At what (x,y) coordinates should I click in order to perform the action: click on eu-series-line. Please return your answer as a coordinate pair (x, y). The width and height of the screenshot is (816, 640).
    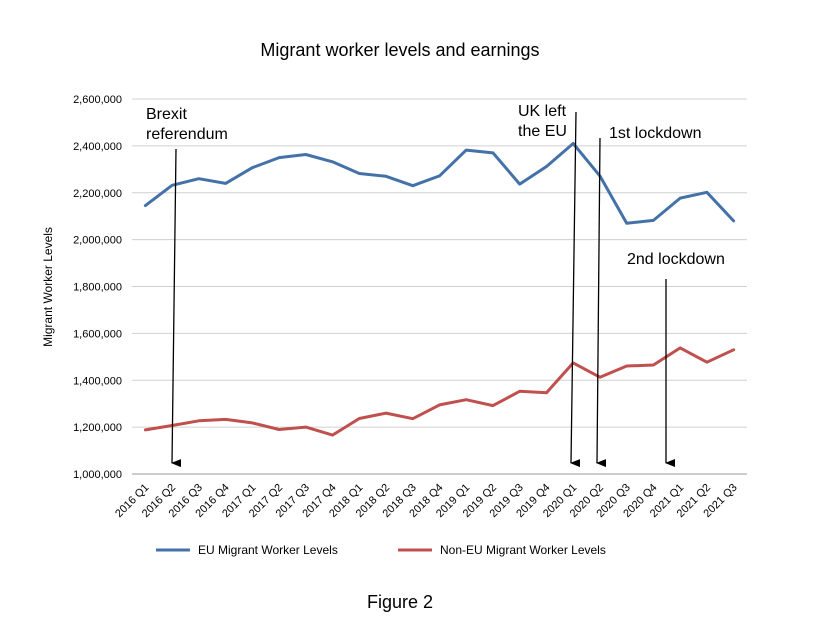
    Looking at the image, I should click on (439, 183).